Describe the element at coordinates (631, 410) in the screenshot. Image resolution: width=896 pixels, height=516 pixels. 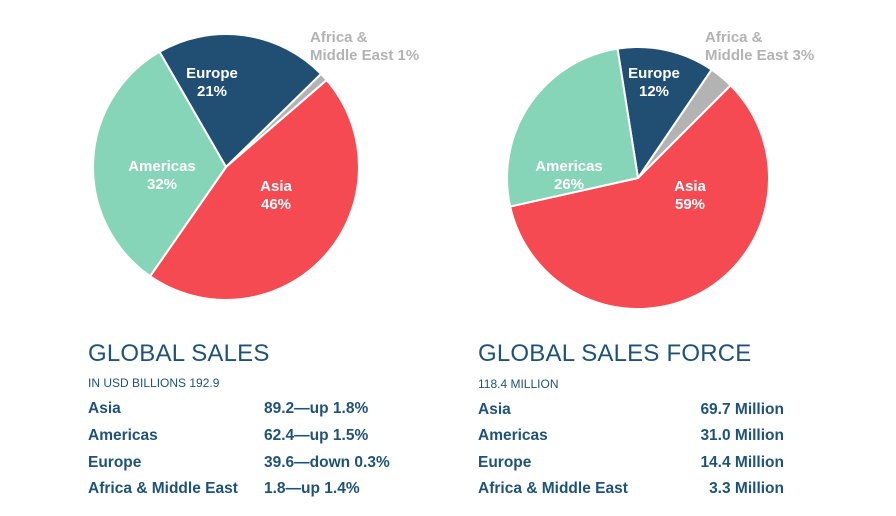
I see `force-row-asia: Asia 69.7 Million` at that location.